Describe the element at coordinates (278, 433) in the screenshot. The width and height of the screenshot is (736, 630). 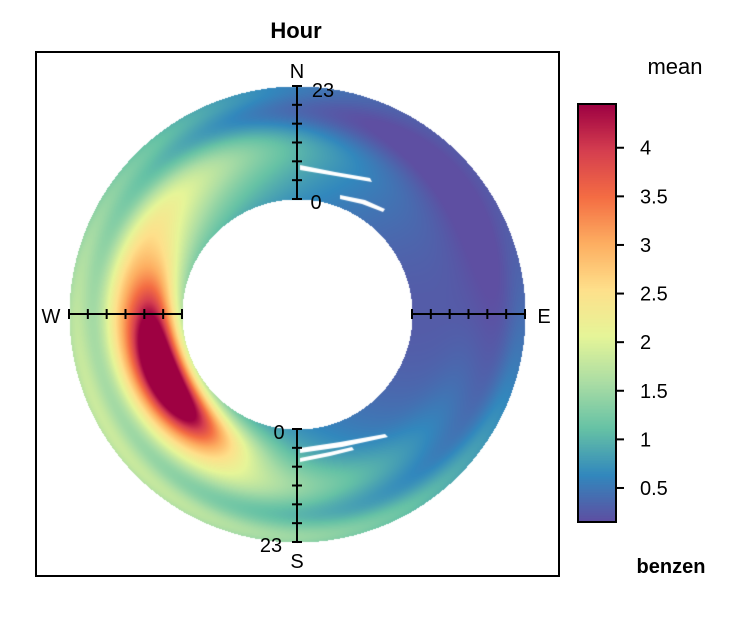
I see `hour-tick-bottom-inner: 0` at that location.